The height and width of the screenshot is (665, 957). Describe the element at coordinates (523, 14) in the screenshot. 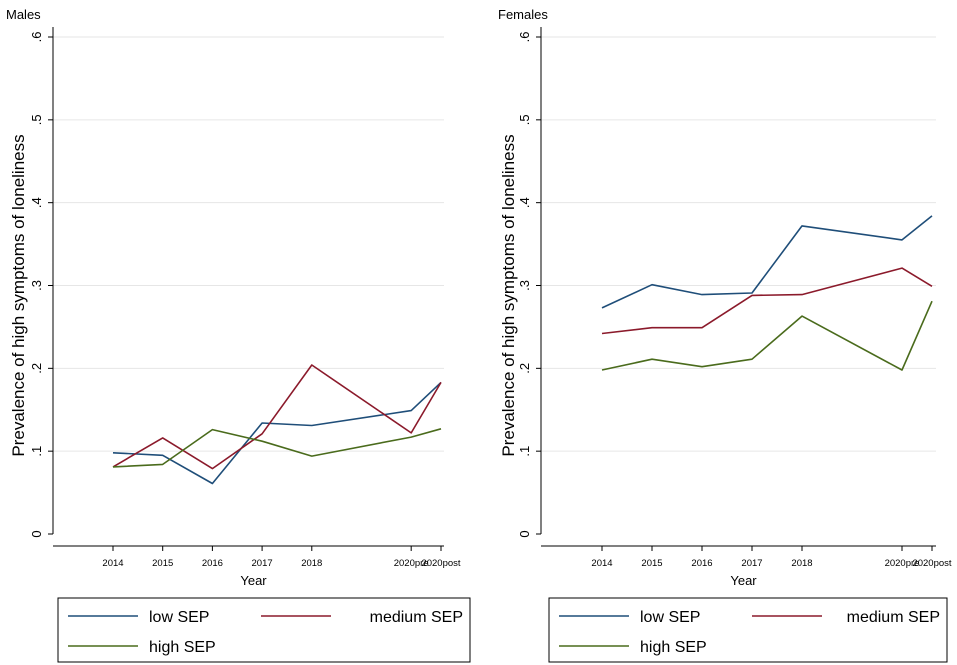

I see `panel-title: Females` at that location.